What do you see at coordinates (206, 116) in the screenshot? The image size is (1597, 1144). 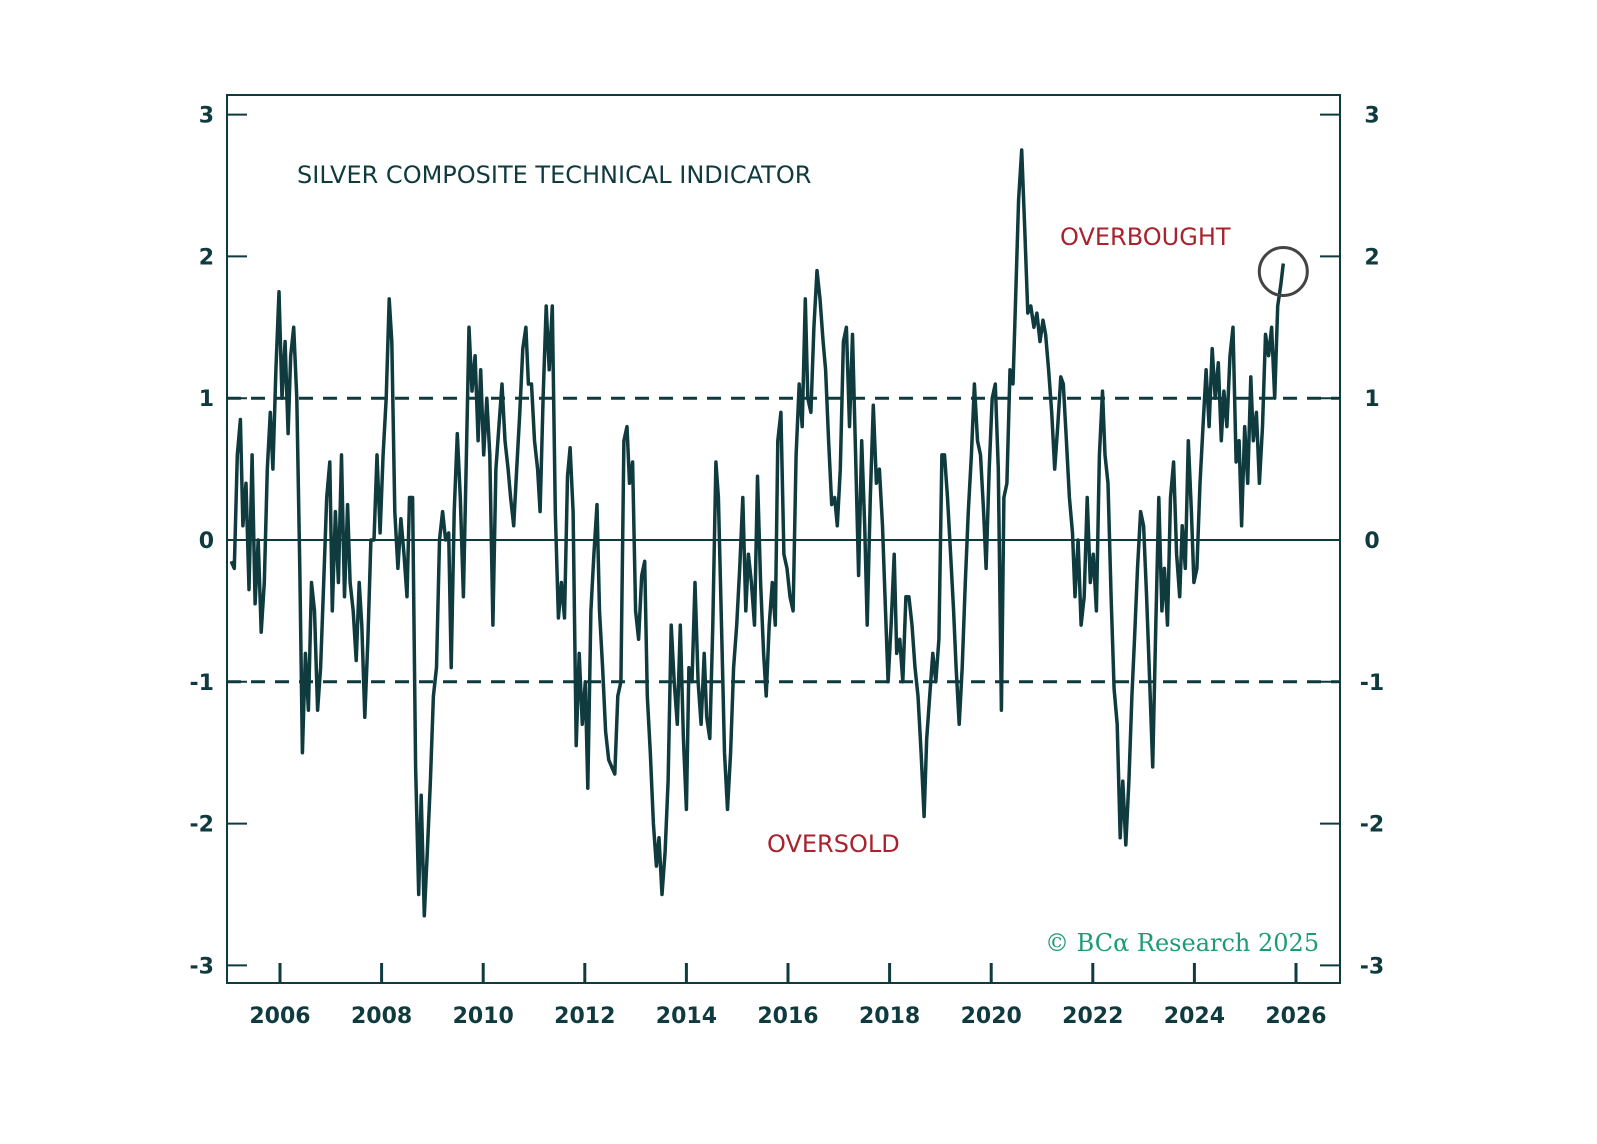 I see `y-tick-label-left: 3` at bounding box center [206, 116].